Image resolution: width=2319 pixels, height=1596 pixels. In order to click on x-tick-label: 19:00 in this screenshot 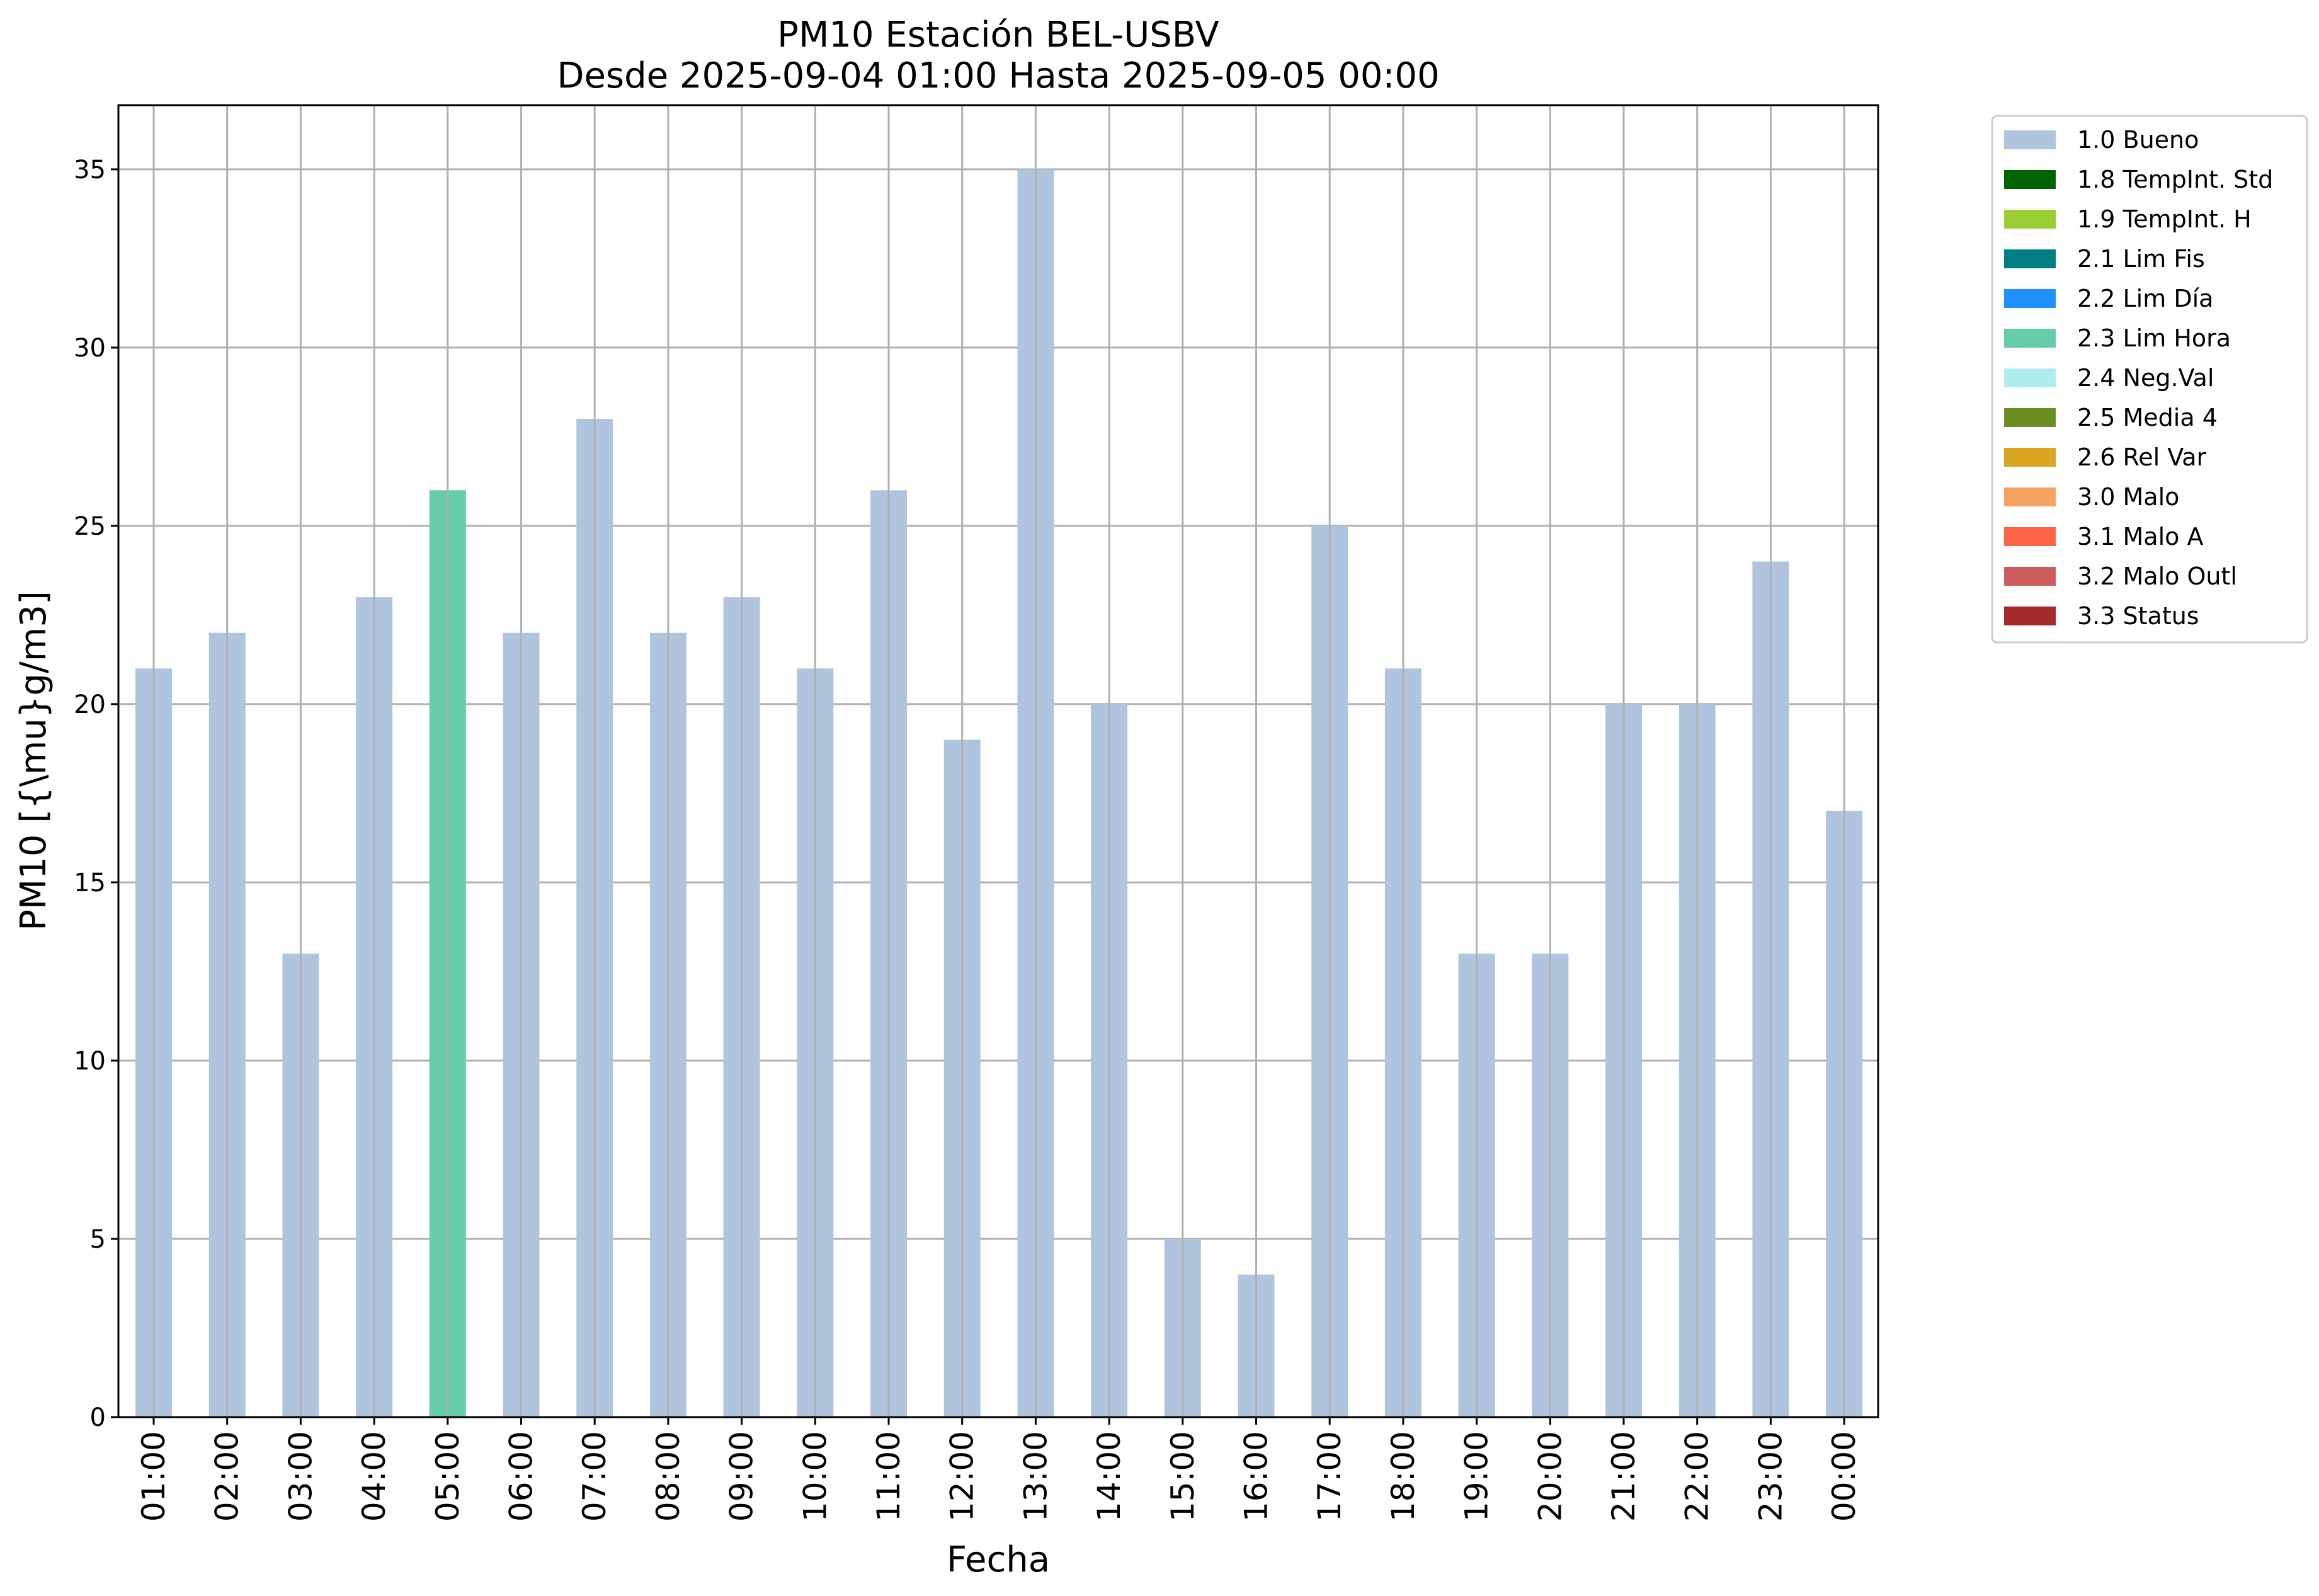, I will do `click(1477, 1476)`.